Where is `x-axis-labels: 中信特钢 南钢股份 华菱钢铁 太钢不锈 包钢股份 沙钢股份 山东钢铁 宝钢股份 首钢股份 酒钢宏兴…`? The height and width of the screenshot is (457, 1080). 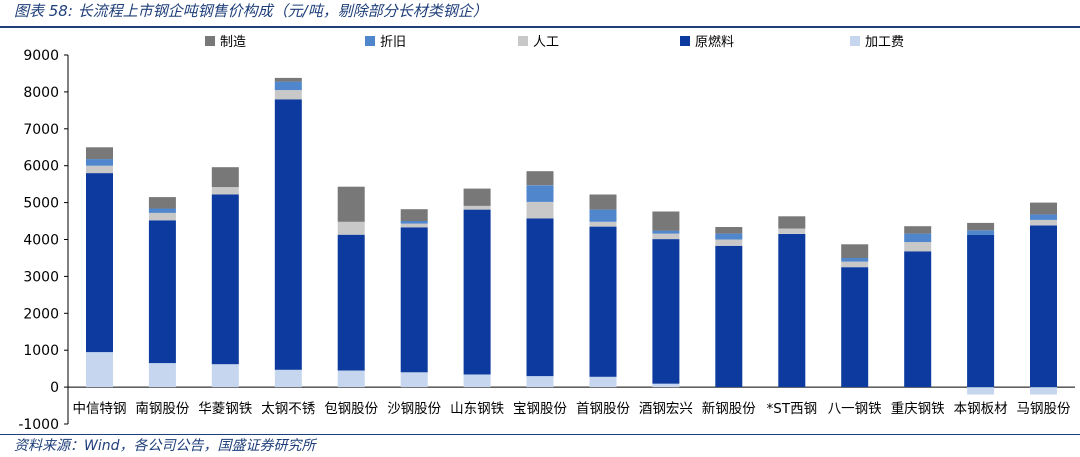
x-axis-labels: 中信特钢 南钢股份 华菱钢铁 太钢不锈 包钢股份 沙钢股份 山东钢铁 宝钢股份 首钢股份 酒钢宏兴… is located at coordinates (572, 409).